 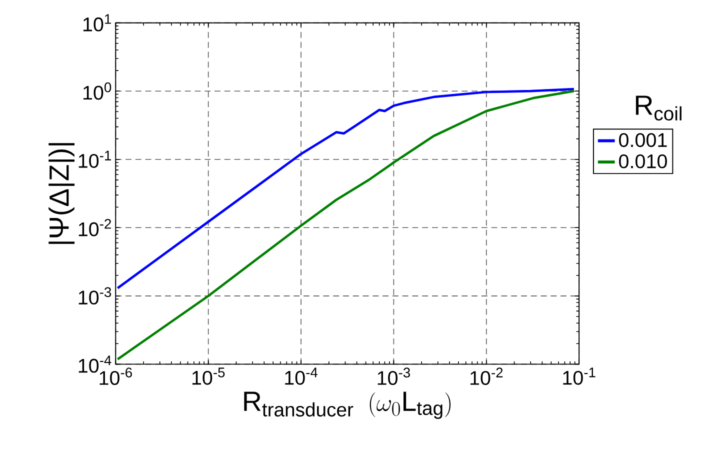 What do you see at coordinates (301, 376) in the screenshot?
I see `x-tick-label: 10$^{-4}$` at bounding box center [301, 376].